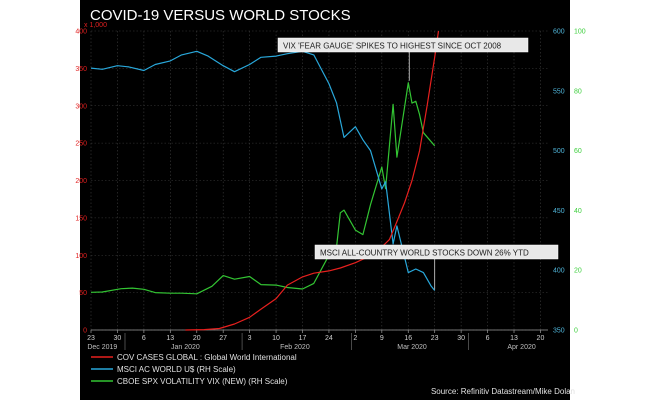  What do you see at coordinates (220, 15) in the screenshot?
I see `chart-title: COVID-19 VERSUS WORLD STOCKS` at bounding box center [220, 15].